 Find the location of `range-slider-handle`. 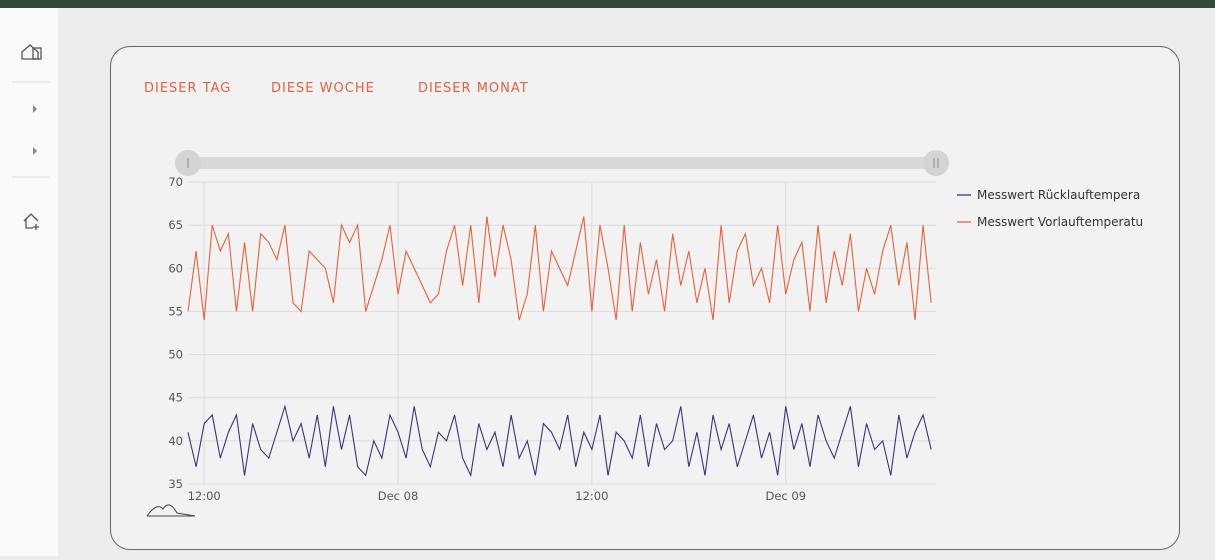

range-slider-handle is located at coordinates (936, 163).